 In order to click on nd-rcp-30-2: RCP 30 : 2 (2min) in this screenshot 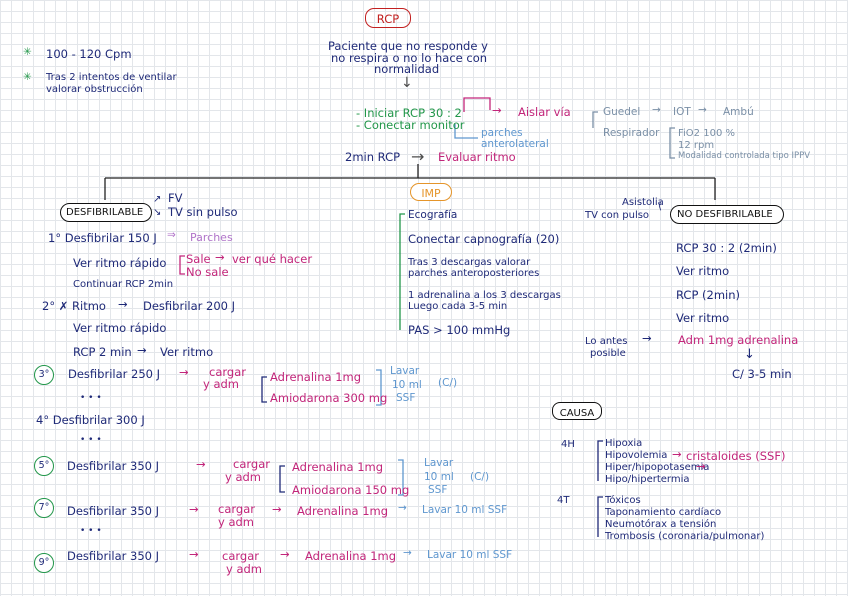, I will do `click(726, 248)`.